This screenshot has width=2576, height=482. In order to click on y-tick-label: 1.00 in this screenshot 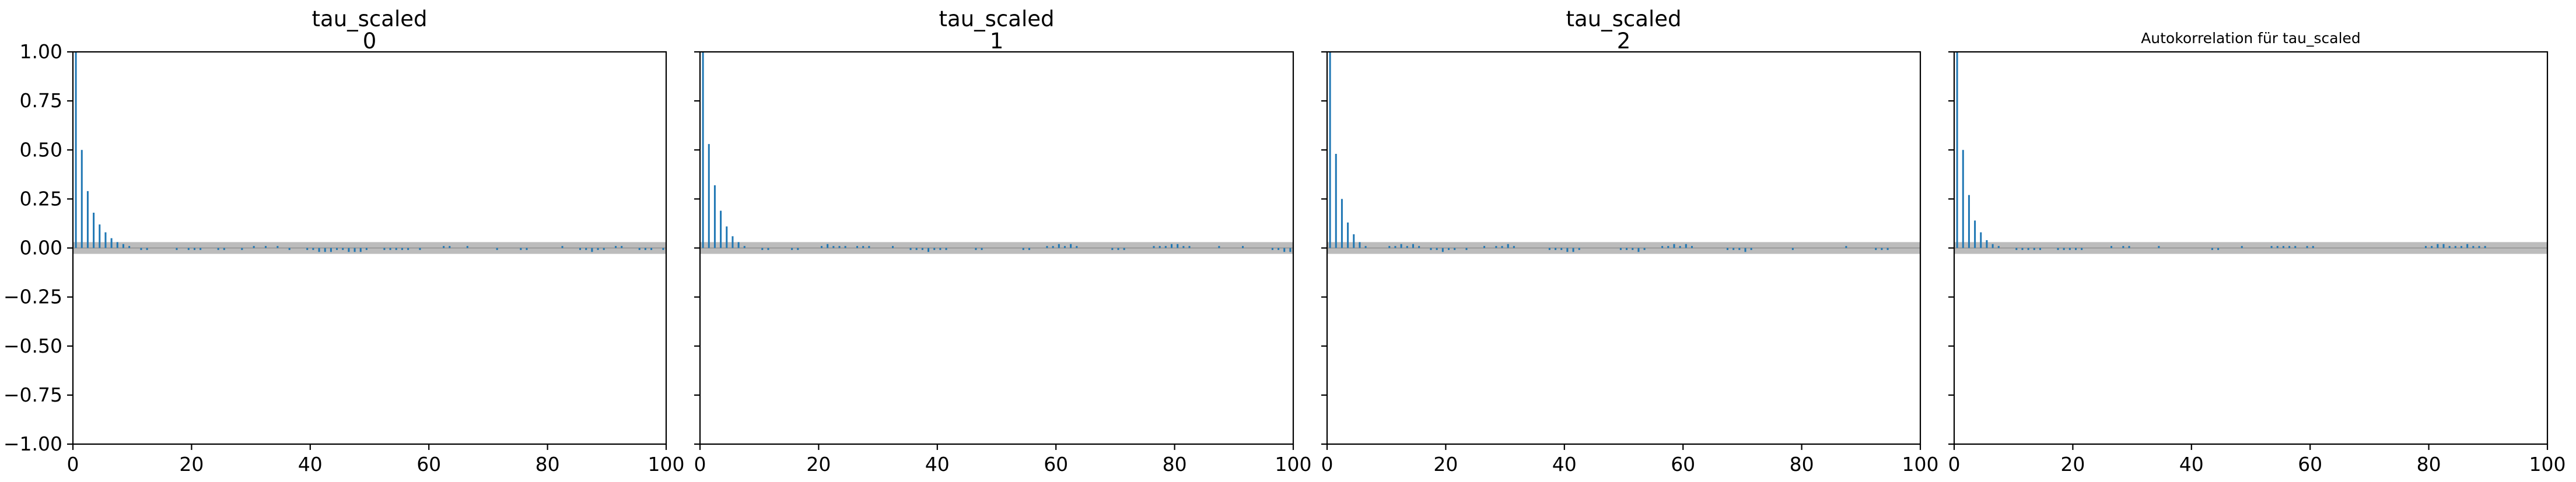, I will do `click(41, 51)`.